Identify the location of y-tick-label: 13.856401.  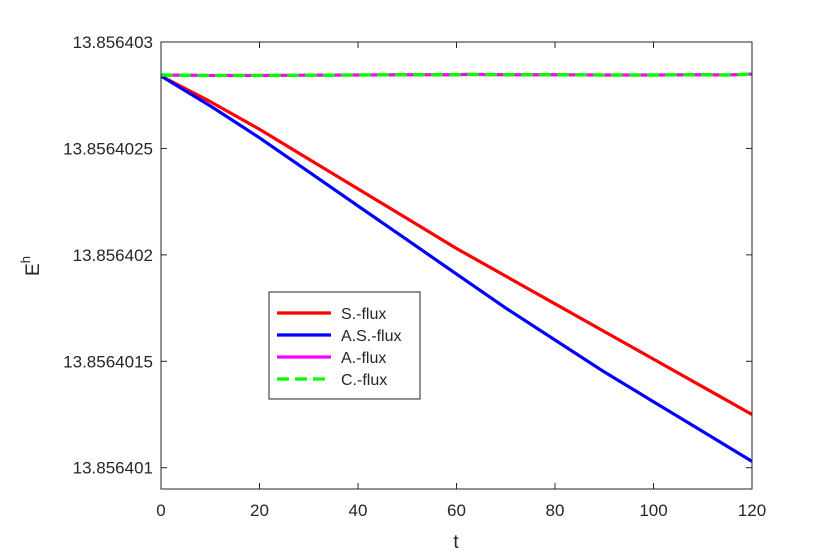
(113, 468).